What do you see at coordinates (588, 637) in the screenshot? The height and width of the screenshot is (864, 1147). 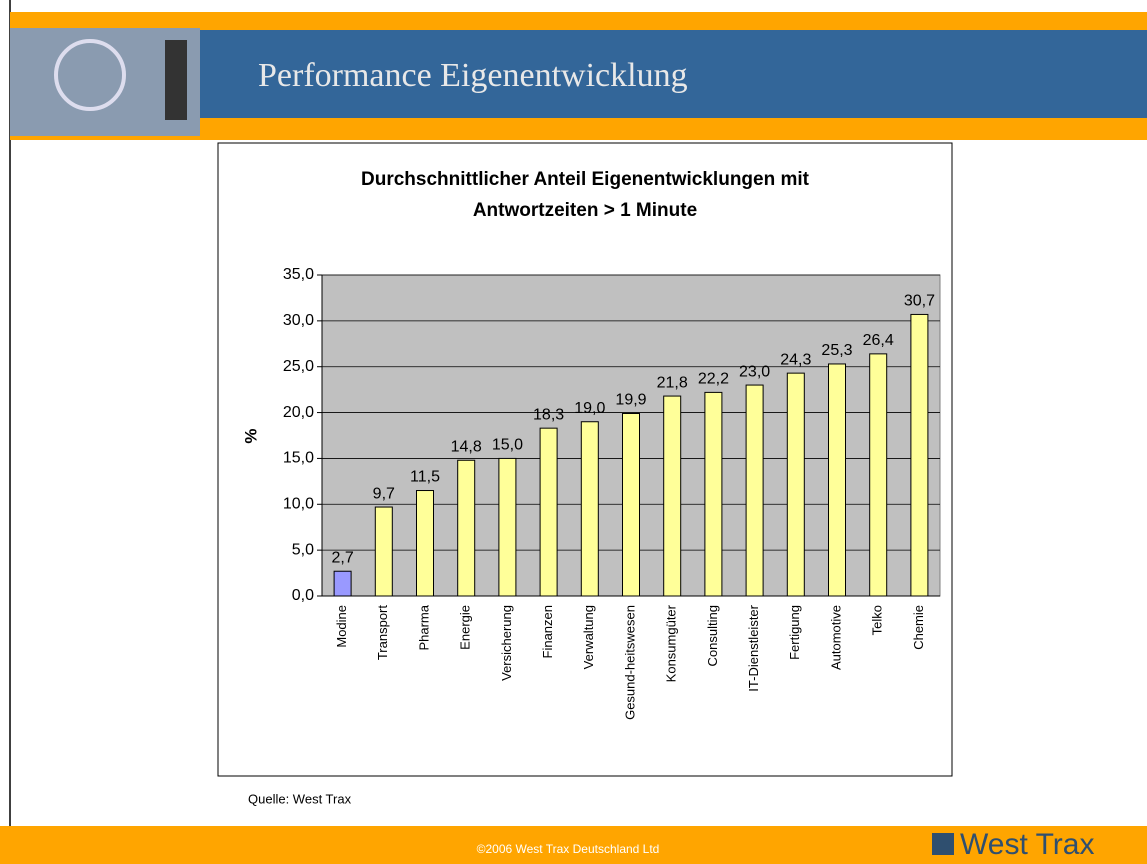 I see `x-tick-label: Verwaltung` at bounding box center [588, 637].